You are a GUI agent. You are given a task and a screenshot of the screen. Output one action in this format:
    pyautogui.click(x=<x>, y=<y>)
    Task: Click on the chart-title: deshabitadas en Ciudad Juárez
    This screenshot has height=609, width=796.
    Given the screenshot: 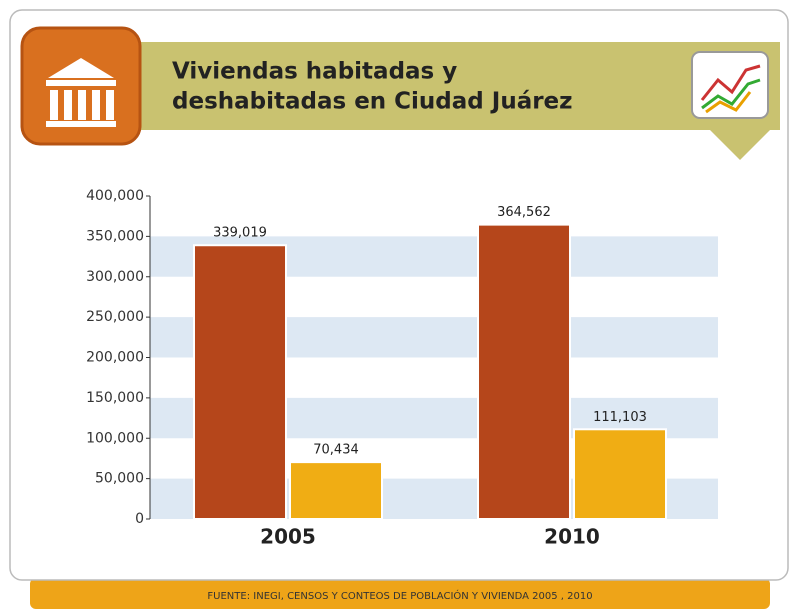 What is the action you would take?
    pyautogui.click(x=372, y=102)
    